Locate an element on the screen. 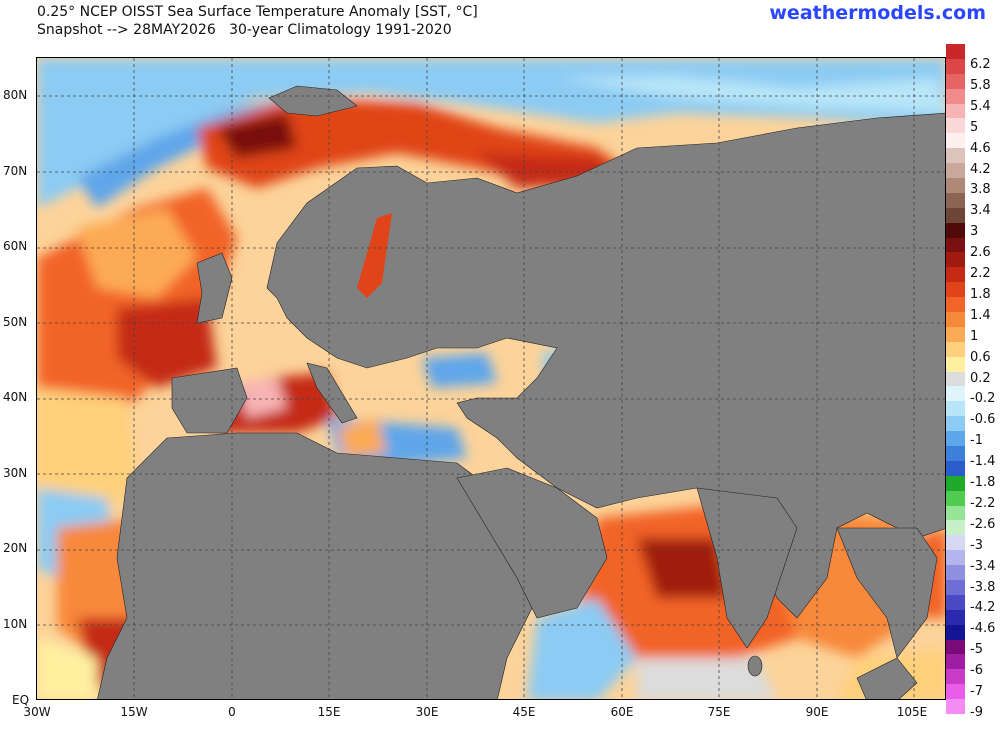  lat-label: 60N is located at coordinates (15, 246).